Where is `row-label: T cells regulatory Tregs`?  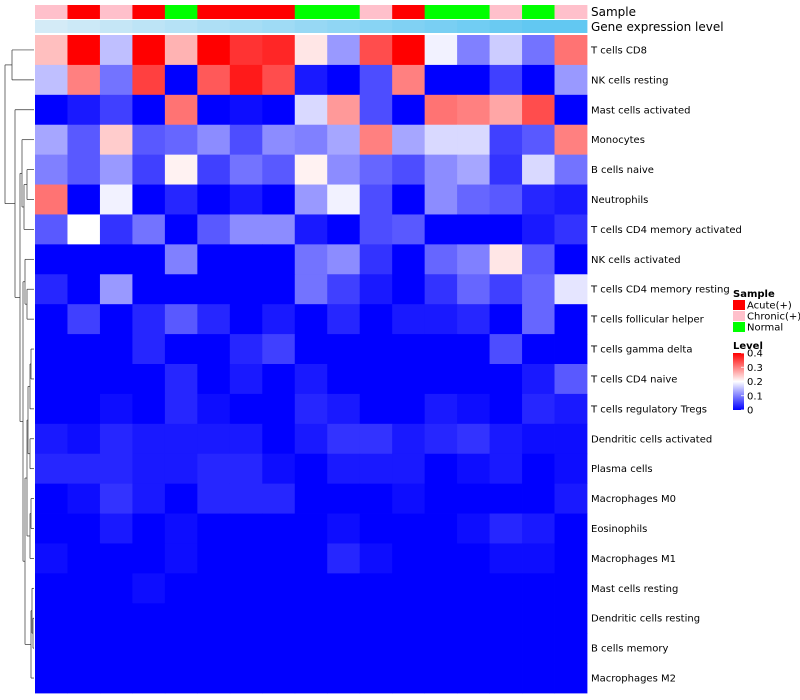 row-label: T cells regulatory Tregs is located at coordinates (648, 409).